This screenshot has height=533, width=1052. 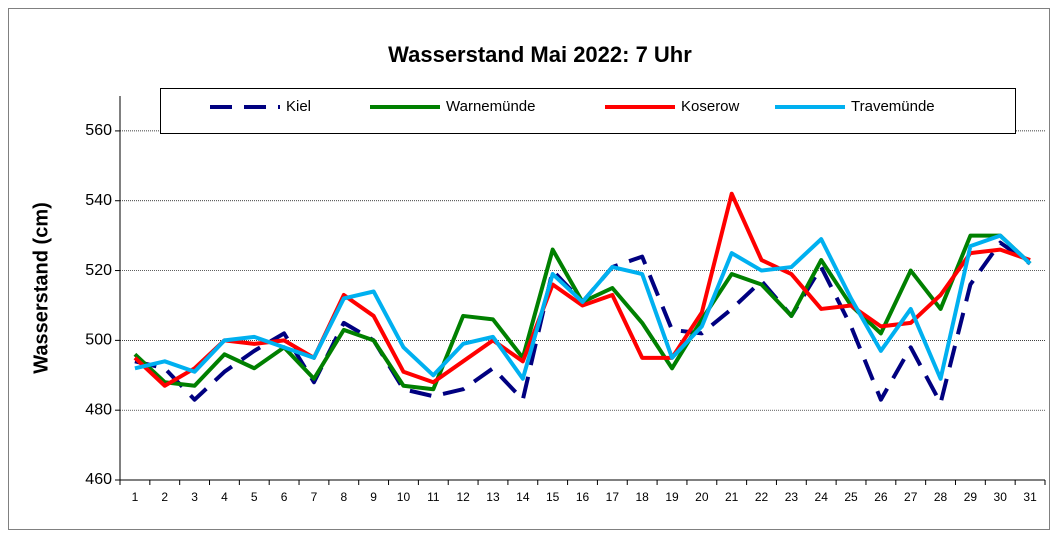 I want to click on x-tick-label: 5, so click(x=254, y=497).